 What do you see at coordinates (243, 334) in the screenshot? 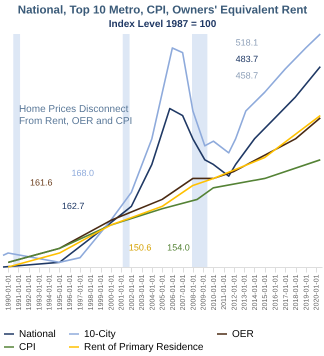
I see `legend-label: OER` at bounding box center [243, 334].